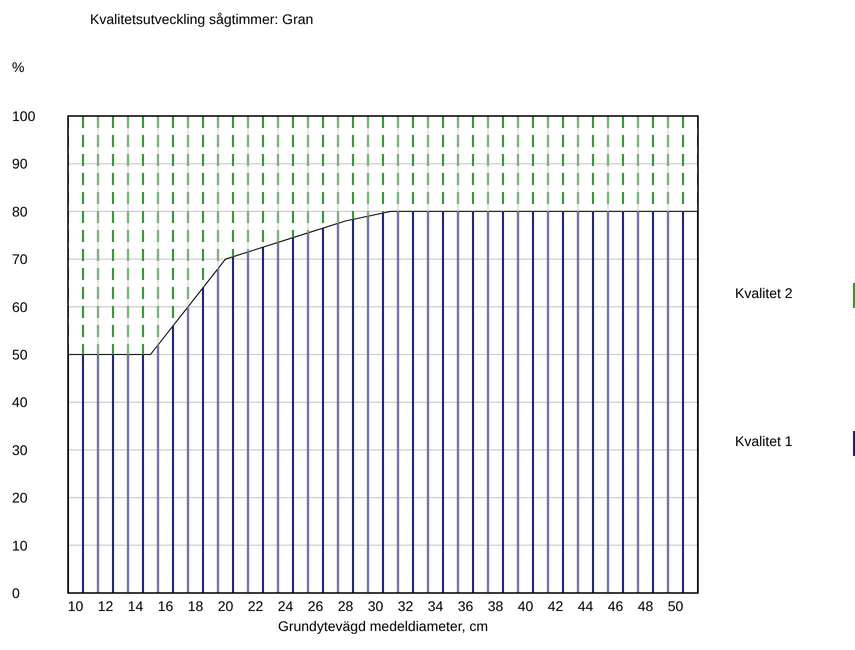 The width and height of the screenshot is (855, 650). I want to click on x-tick-label: 28, so click(346, 606).